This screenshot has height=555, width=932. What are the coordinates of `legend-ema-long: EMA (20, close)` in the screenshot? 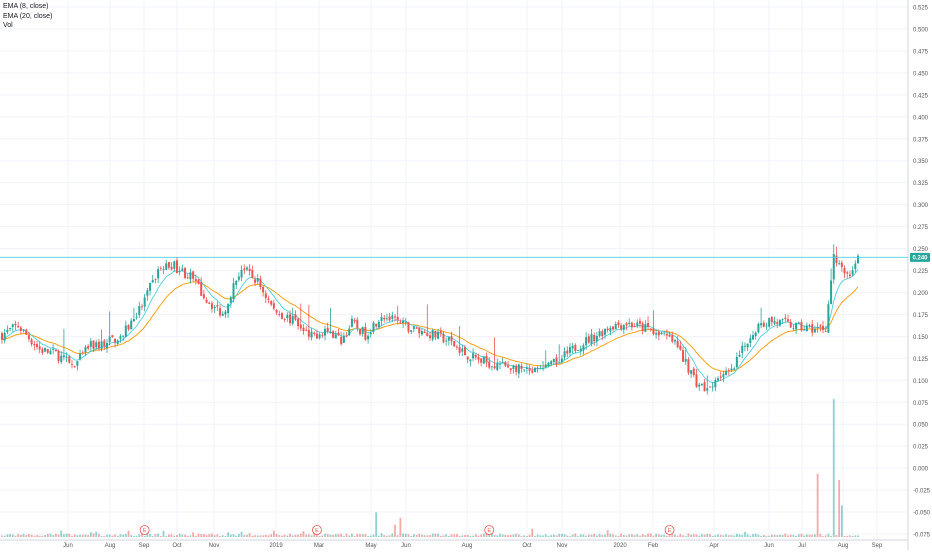 It's located at (28, 16).